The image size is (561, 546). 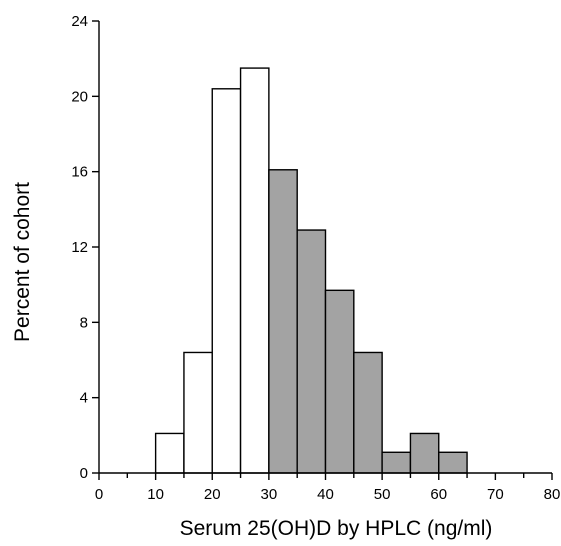 What do you see at coordinates (325, 494) in the screenshot?
I see `x-tick-label-40: 40` at bounding box center [325, 494].